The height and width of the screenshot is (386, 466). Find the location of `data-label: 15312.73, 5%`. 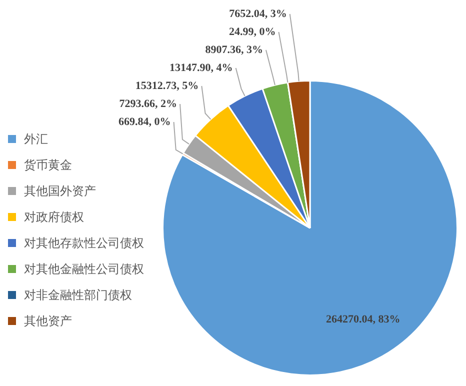

data-label: 15312.73, 5% is located at coordinates (167, 86).